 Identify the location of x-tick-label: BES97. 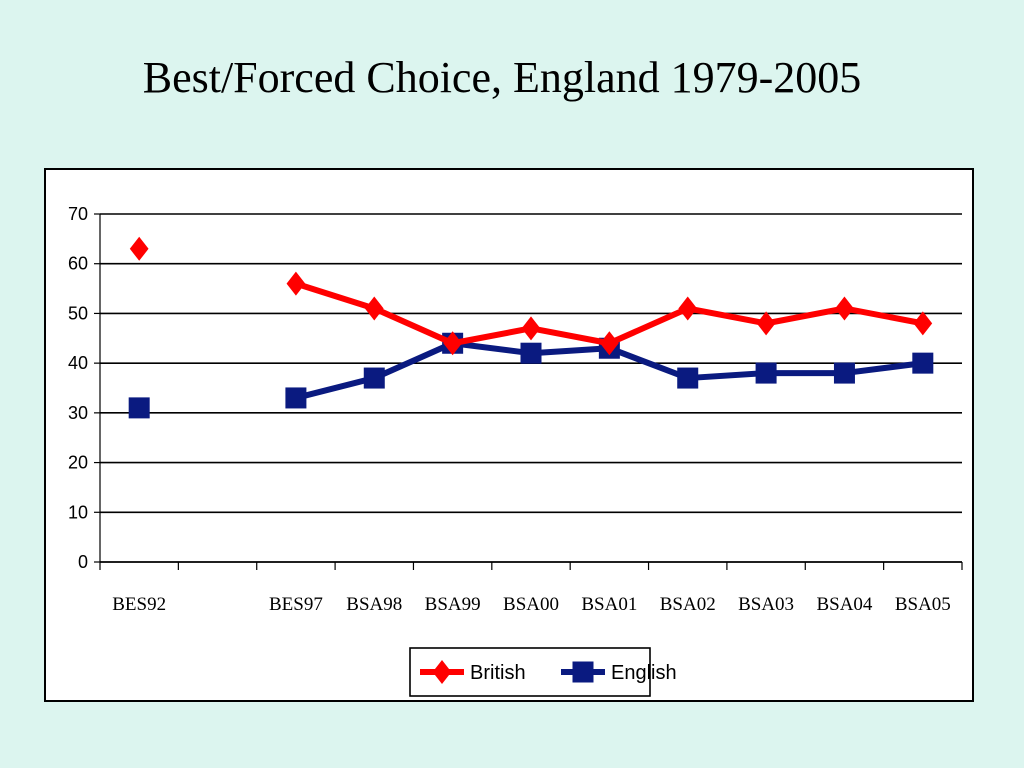
(296, 604).